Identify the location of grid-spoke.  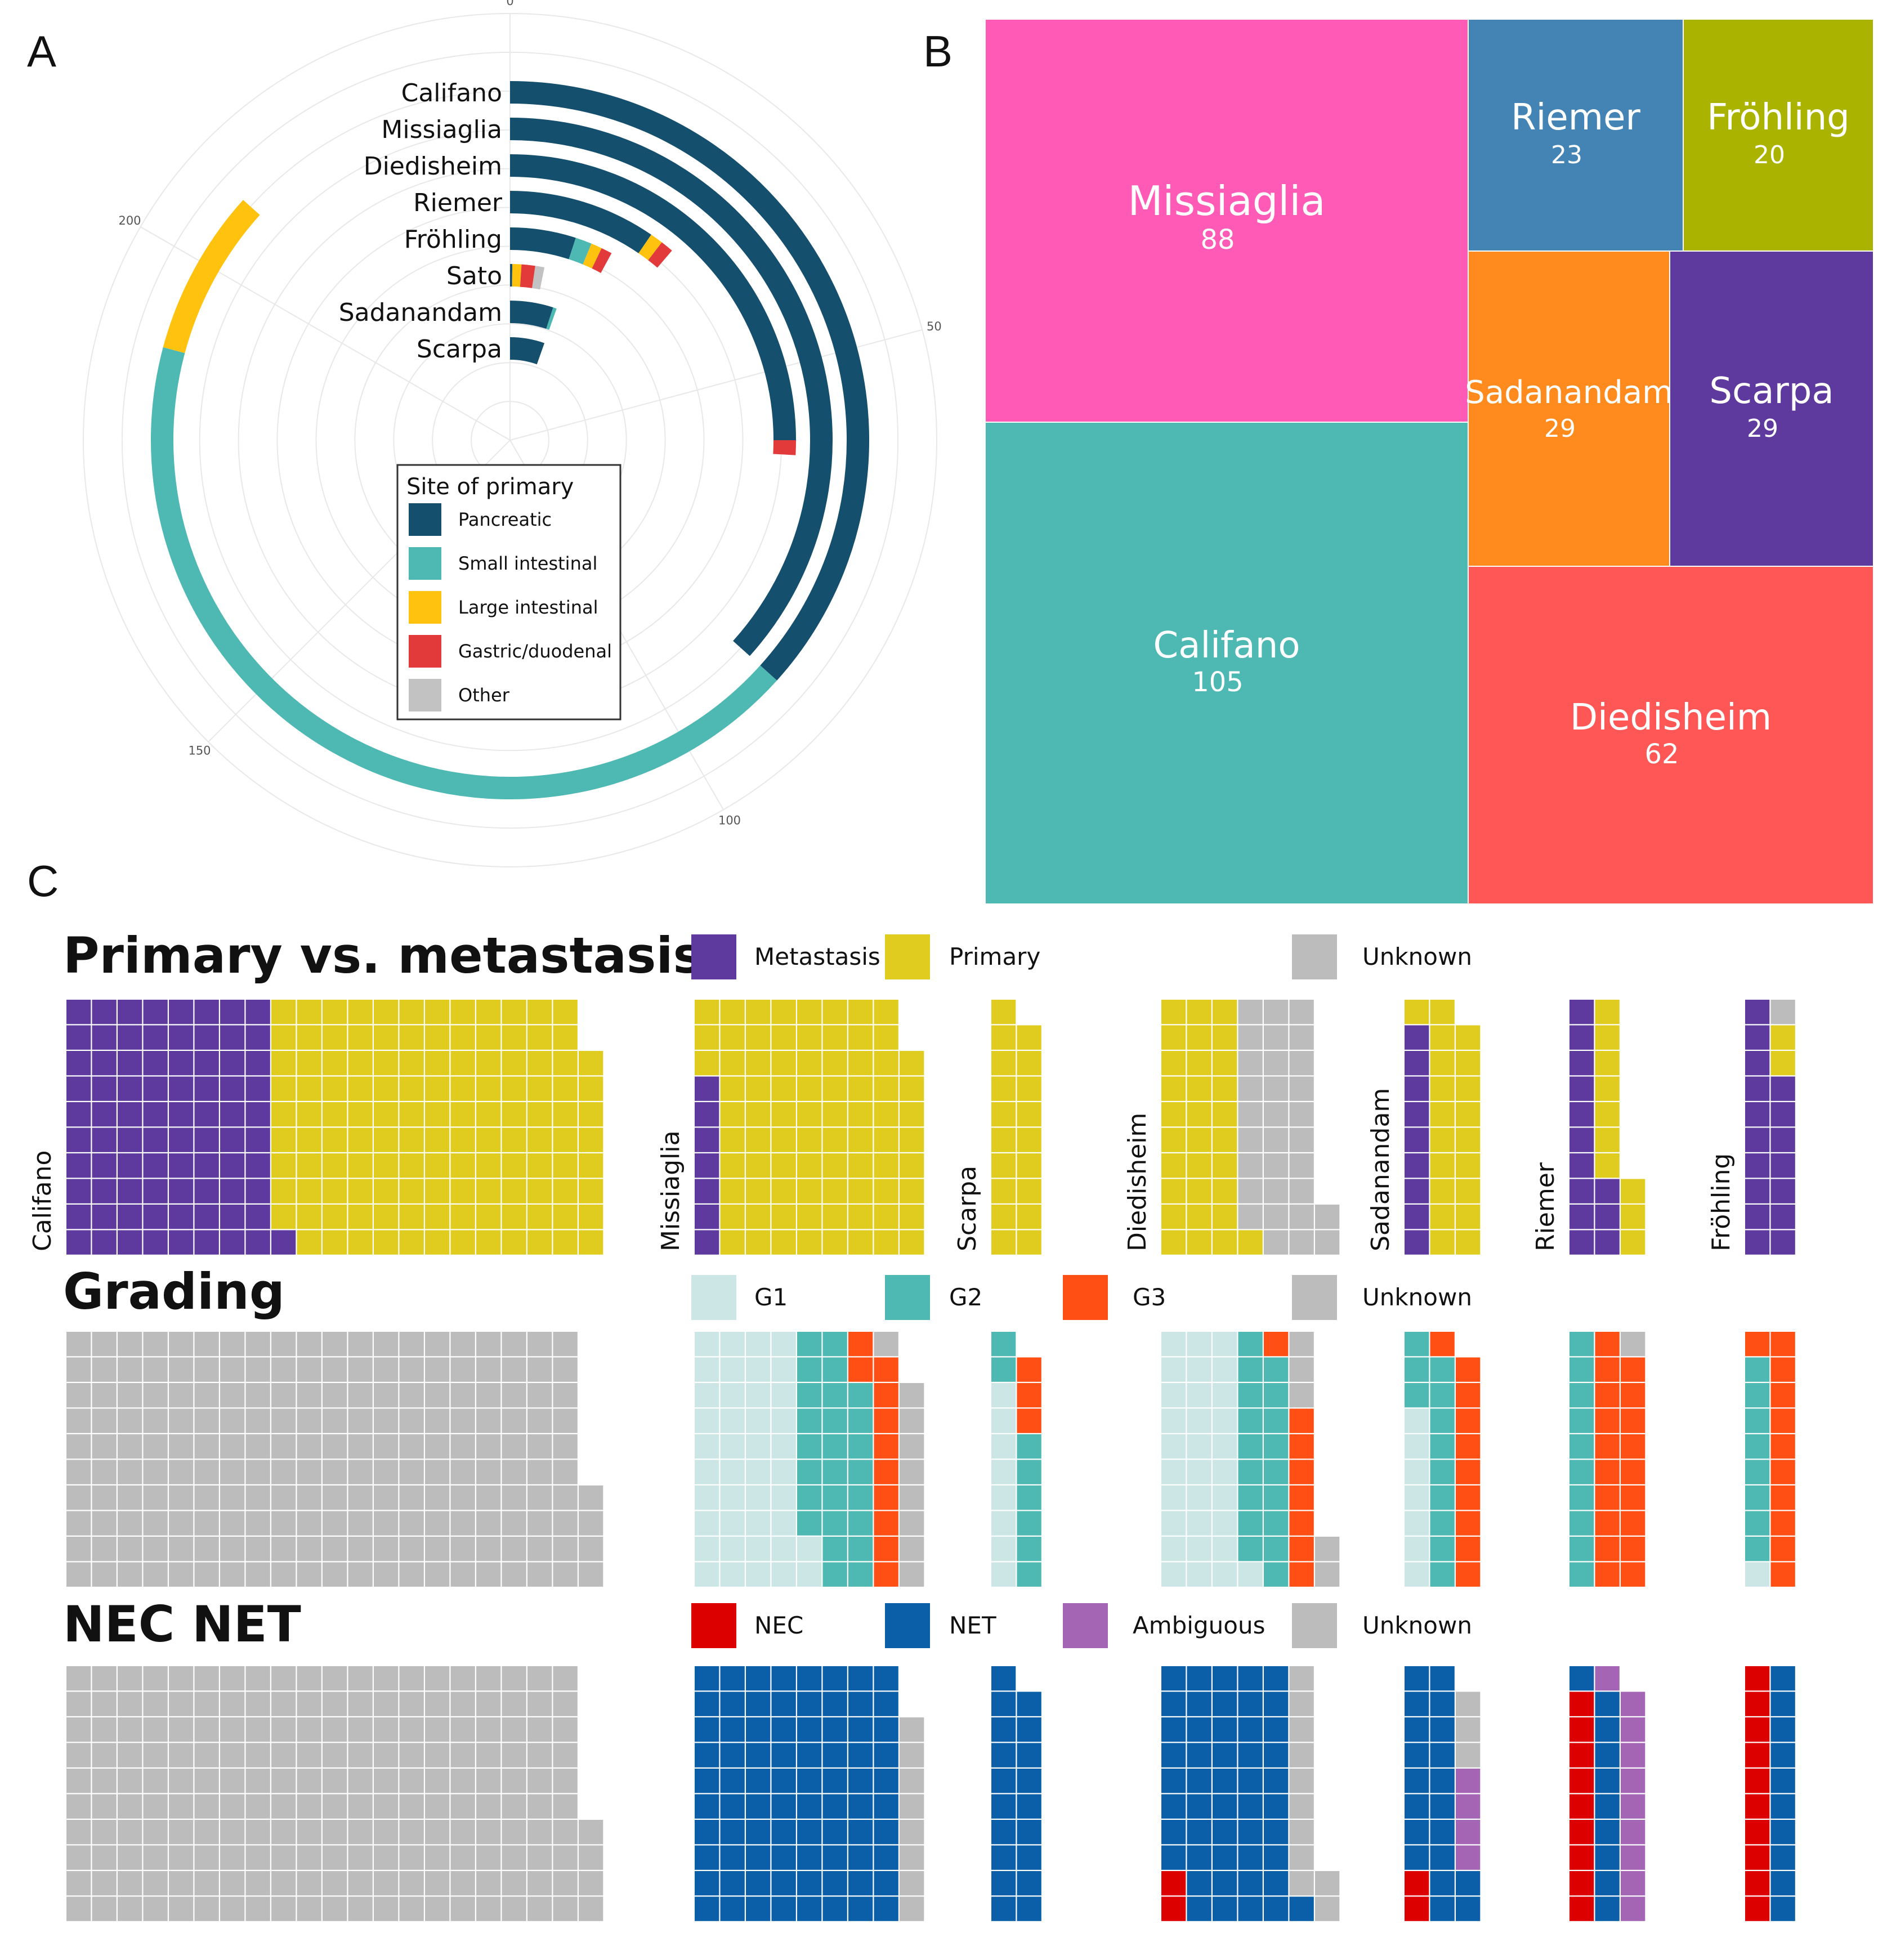
(326, 334).